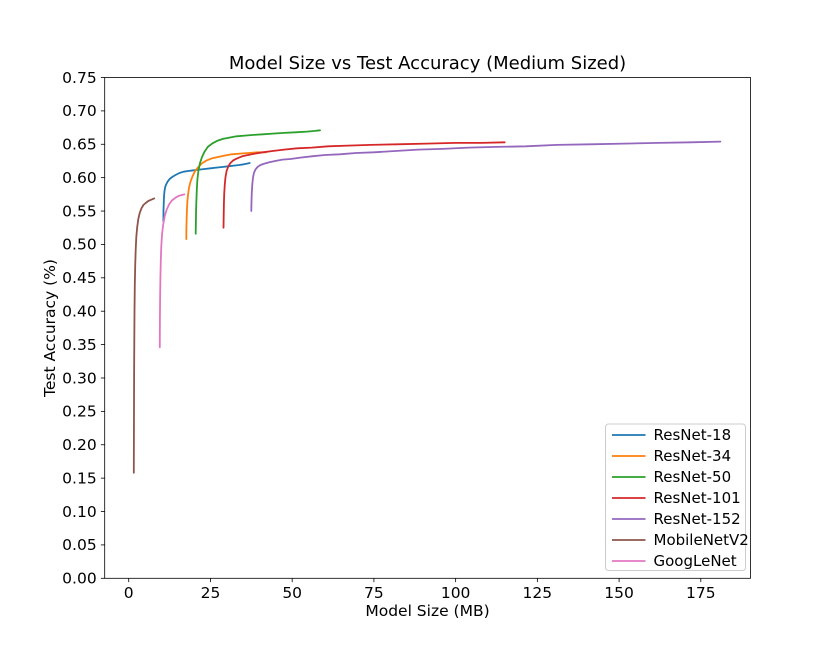 Image resolution: width=833 pixels, height=651 pixels. What do you see at coordinates (79, 78) in the screenshot?
I see `y-tick-label: 0.75` at bounding box center [79, 78].